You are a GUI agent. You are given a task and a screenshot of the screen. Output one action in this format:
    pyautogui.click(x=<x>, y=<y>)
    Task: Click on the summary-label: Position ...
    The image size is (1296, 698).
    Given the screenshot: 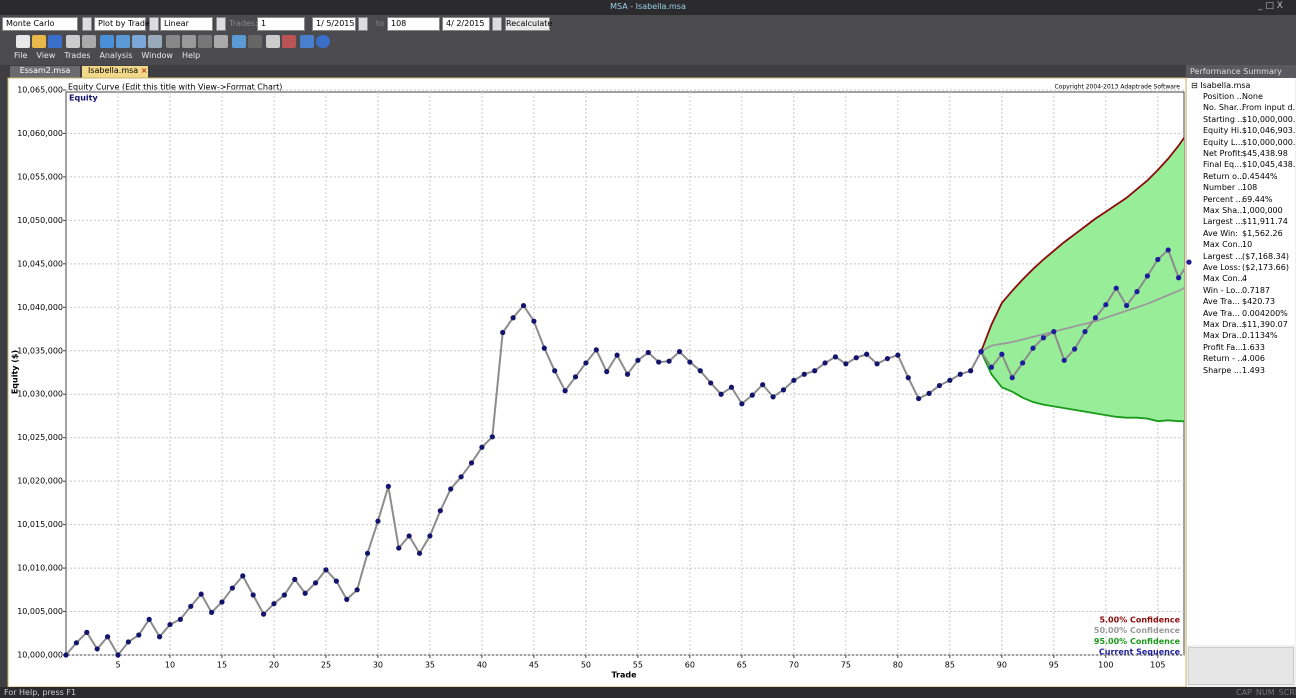 What is the action you would take?
    pyautogui.click(x=1224, y=96)
    